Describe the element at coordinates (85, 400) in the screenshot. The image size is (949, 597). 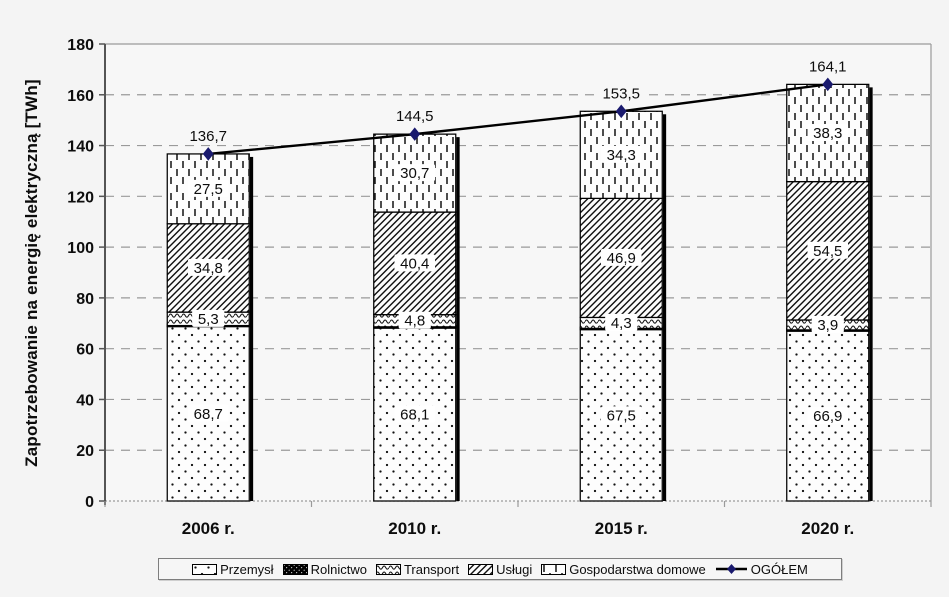
I see `y-tick-label: 40` at that location.